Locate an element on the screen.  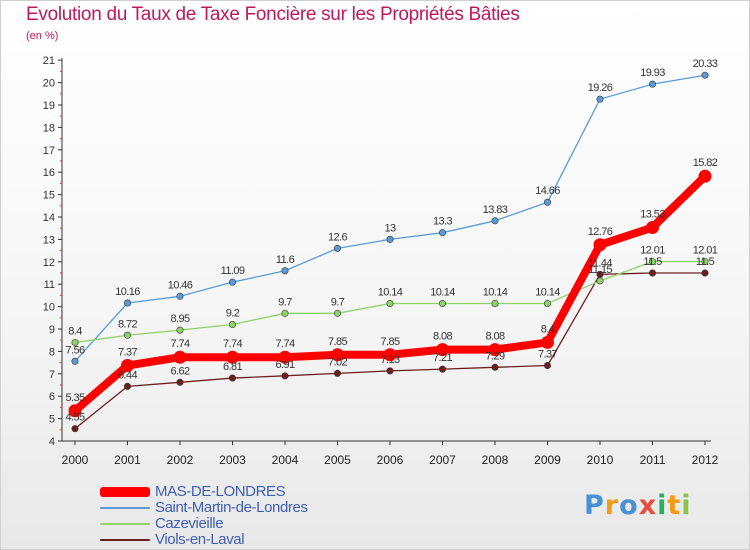
y-tick-label: 16 is located at coordinates (49, 173).